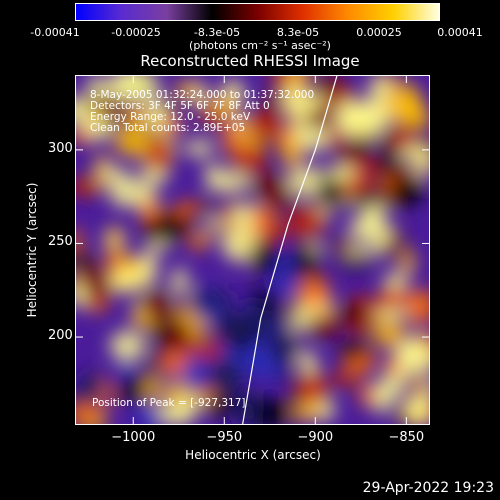 This screenshot has height=500, width=500. What do you see at coordinates (460, 32) in the screenshot?
I see `colorbar-tick-label: 0.00041` at bounding box center [460, 32].